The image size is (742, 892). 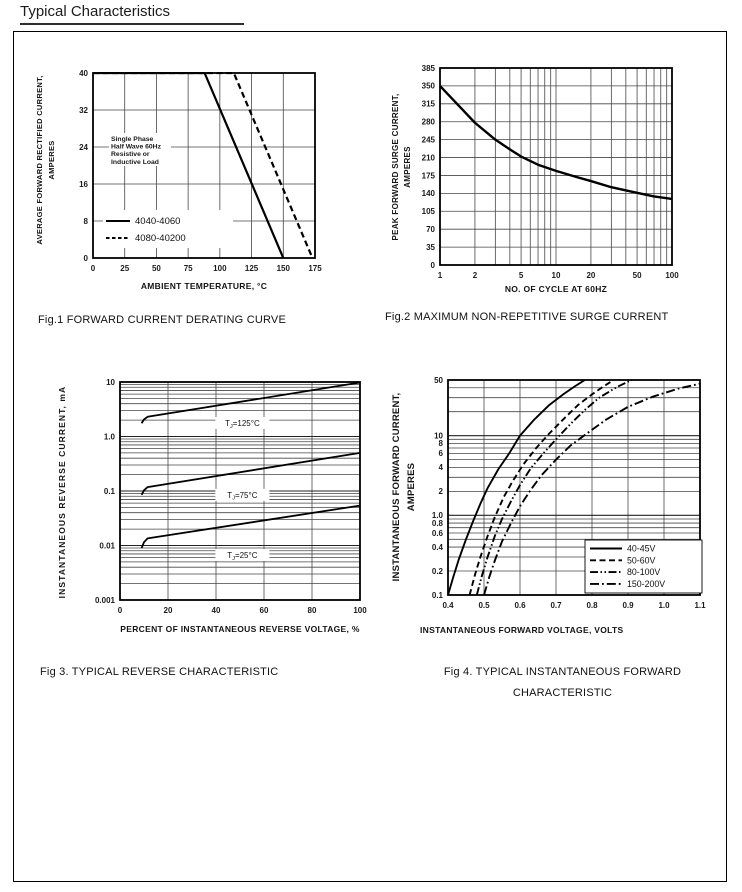 I want to click on svg-text: 0.9, so click(x=628, y=605).